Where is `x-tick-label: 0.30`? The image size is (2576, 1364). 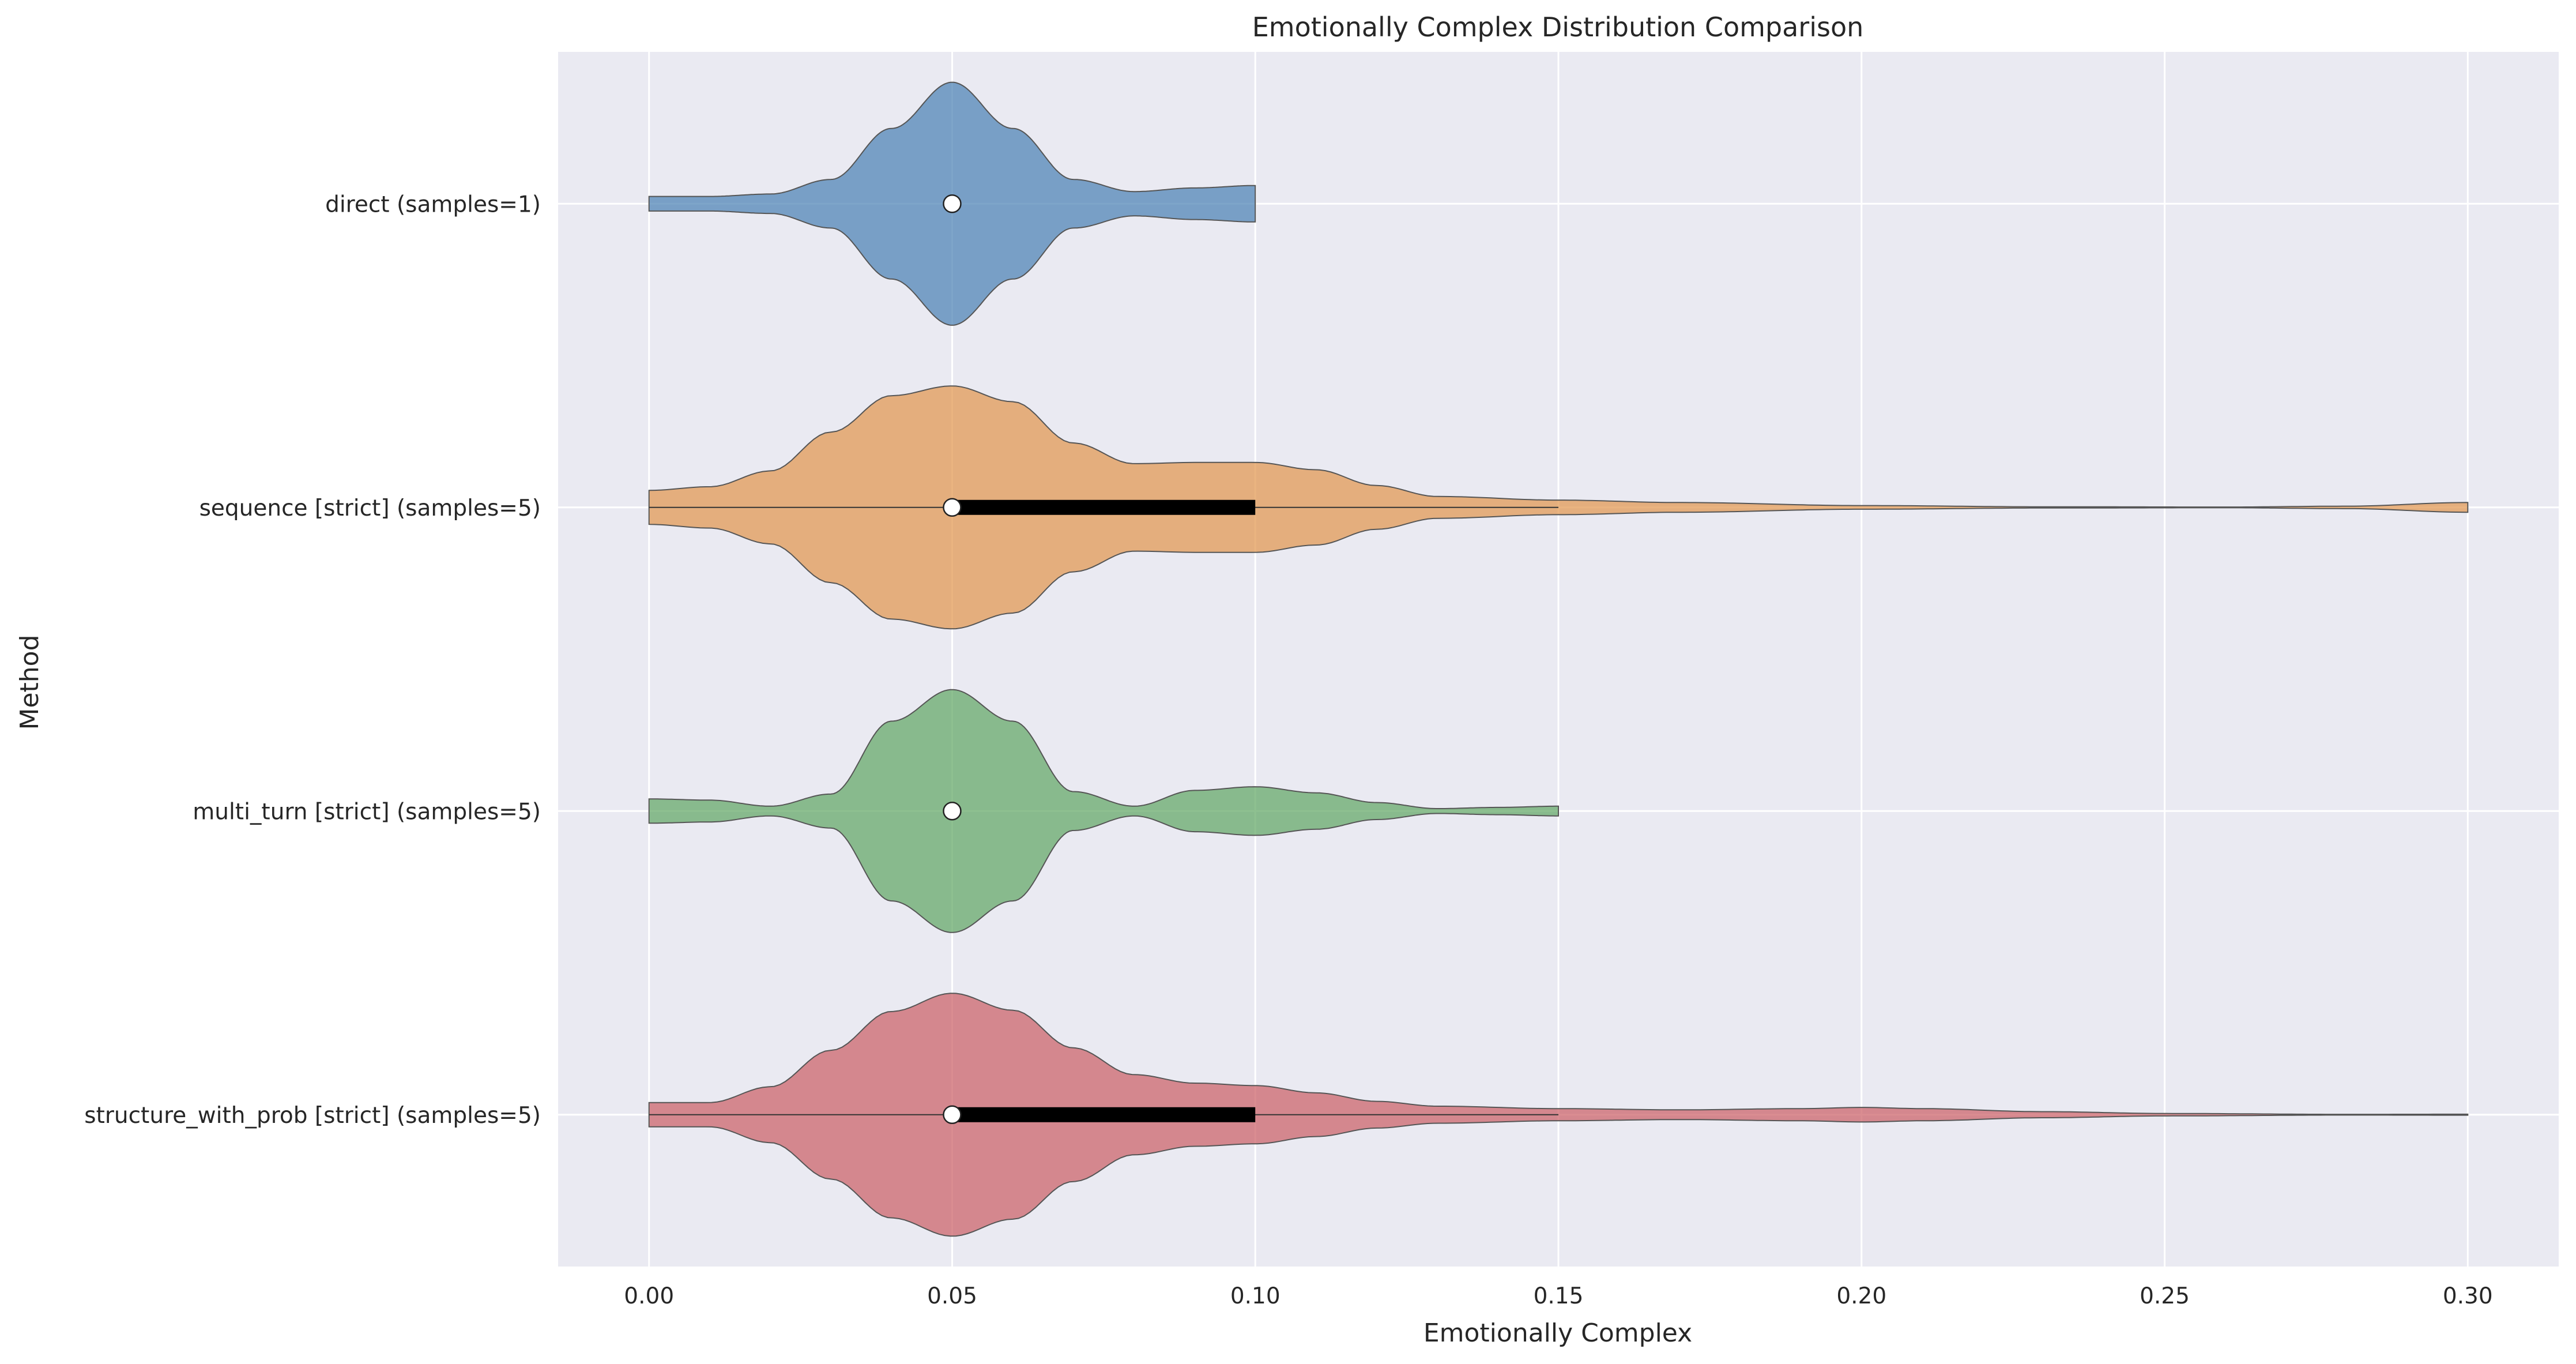
x-tick-label: 0.30 is located at coordinates (2468, 1296).